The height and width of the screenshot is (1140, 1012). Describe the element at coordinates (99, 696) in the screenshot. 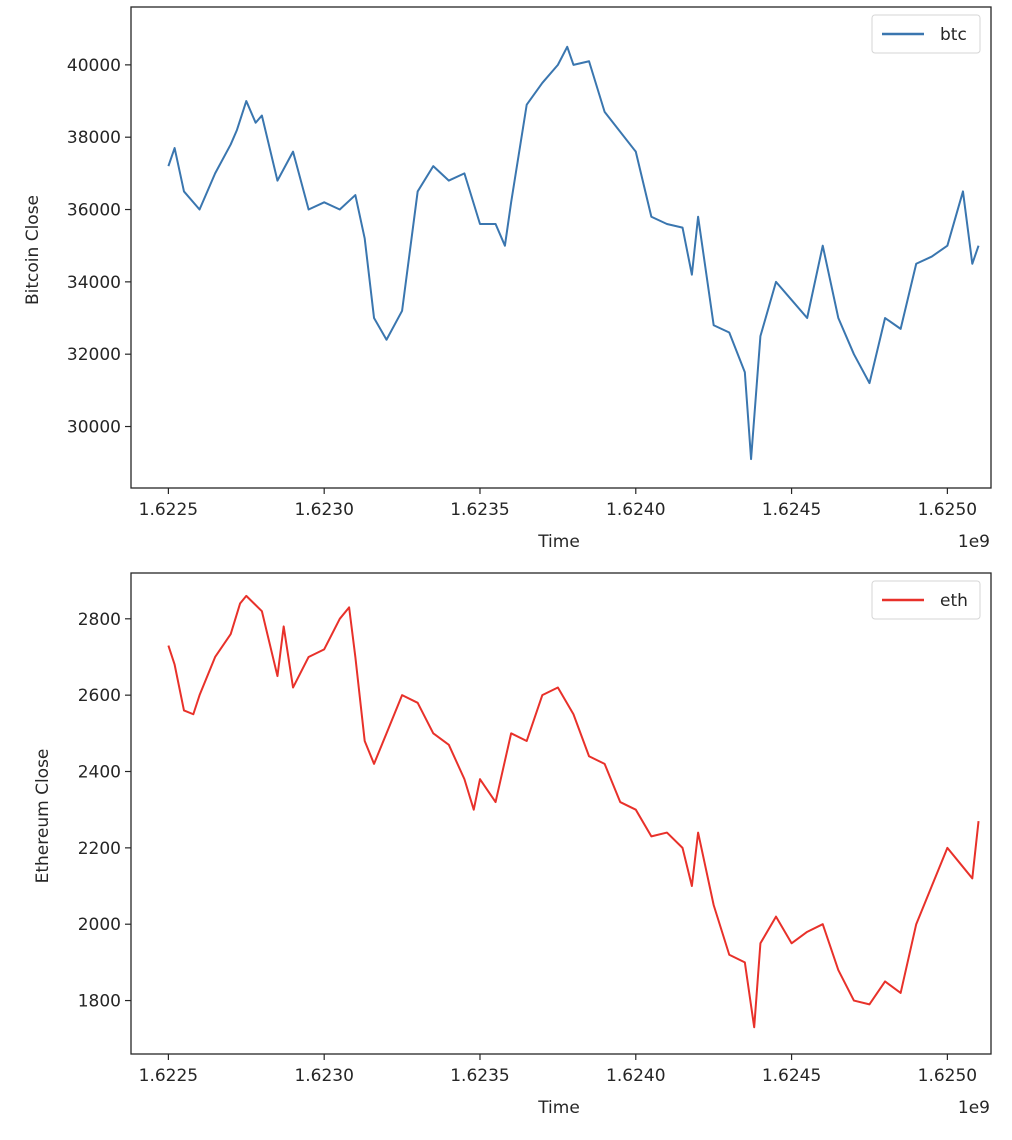

I see `eth-y-tick-label: 2600` at that location.